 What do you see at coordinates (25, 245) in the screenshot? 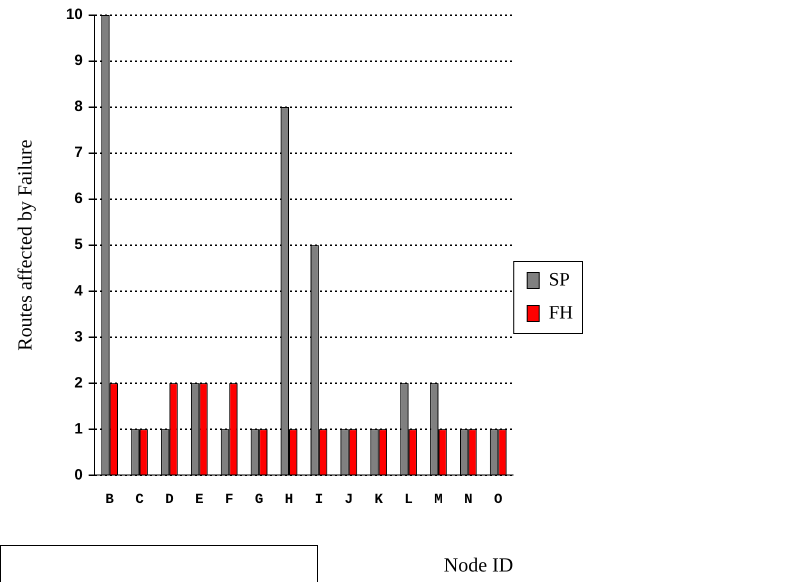
I see `y-axis-title: Routes affected by Failure` at bounding box center [25, 245].